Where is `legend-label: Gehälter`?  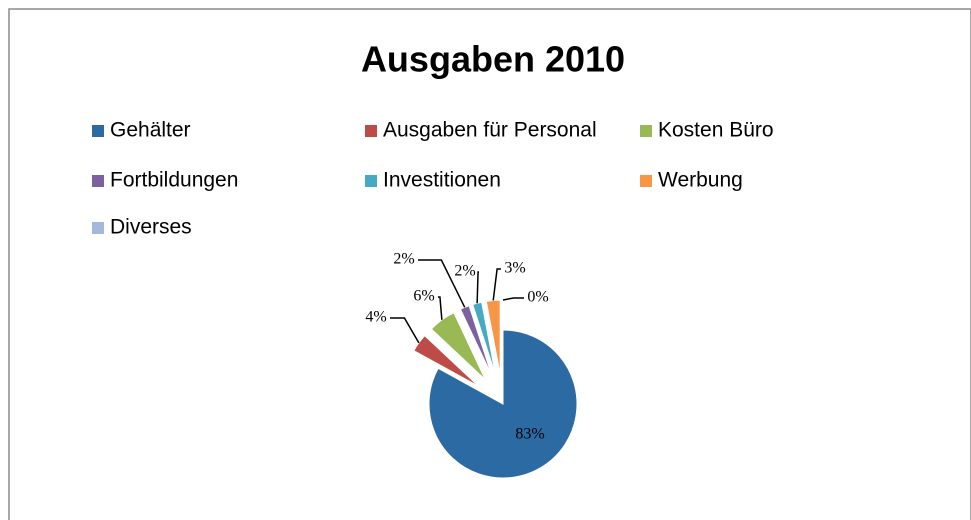 legend-label: Gehälter is located at coordinates (150, 130).